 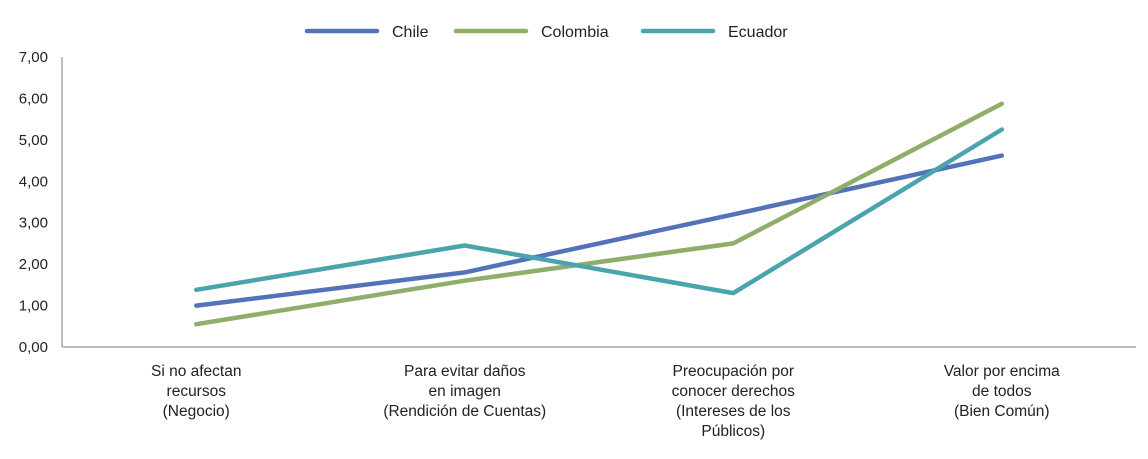 What do you see at coordinates (33, 57) in the screenshot?
I see `y-tick-label: 7,00` at bounding box center [33, 57].